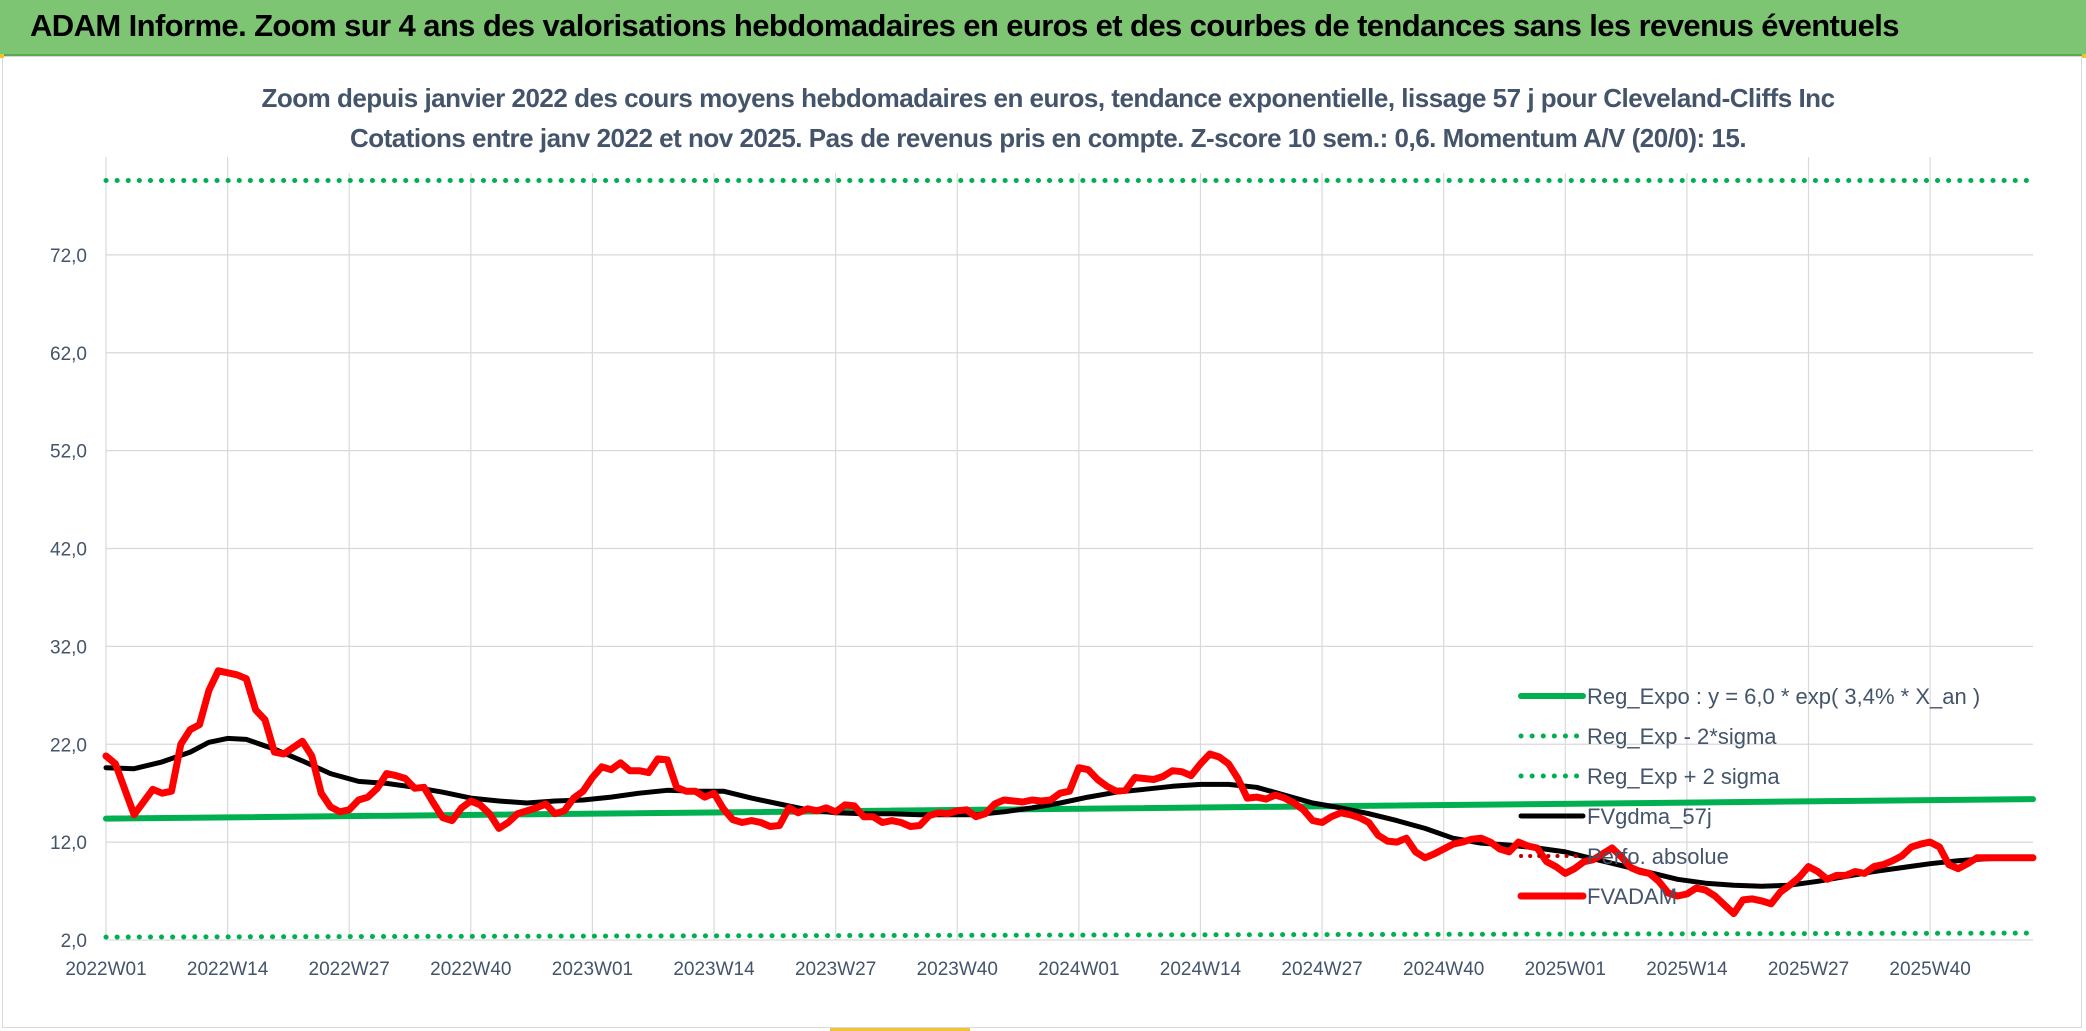 The height and width of the screenshot is (1031, 2086). I want to click on y-tick-label: 2,0, so click(74, 941).